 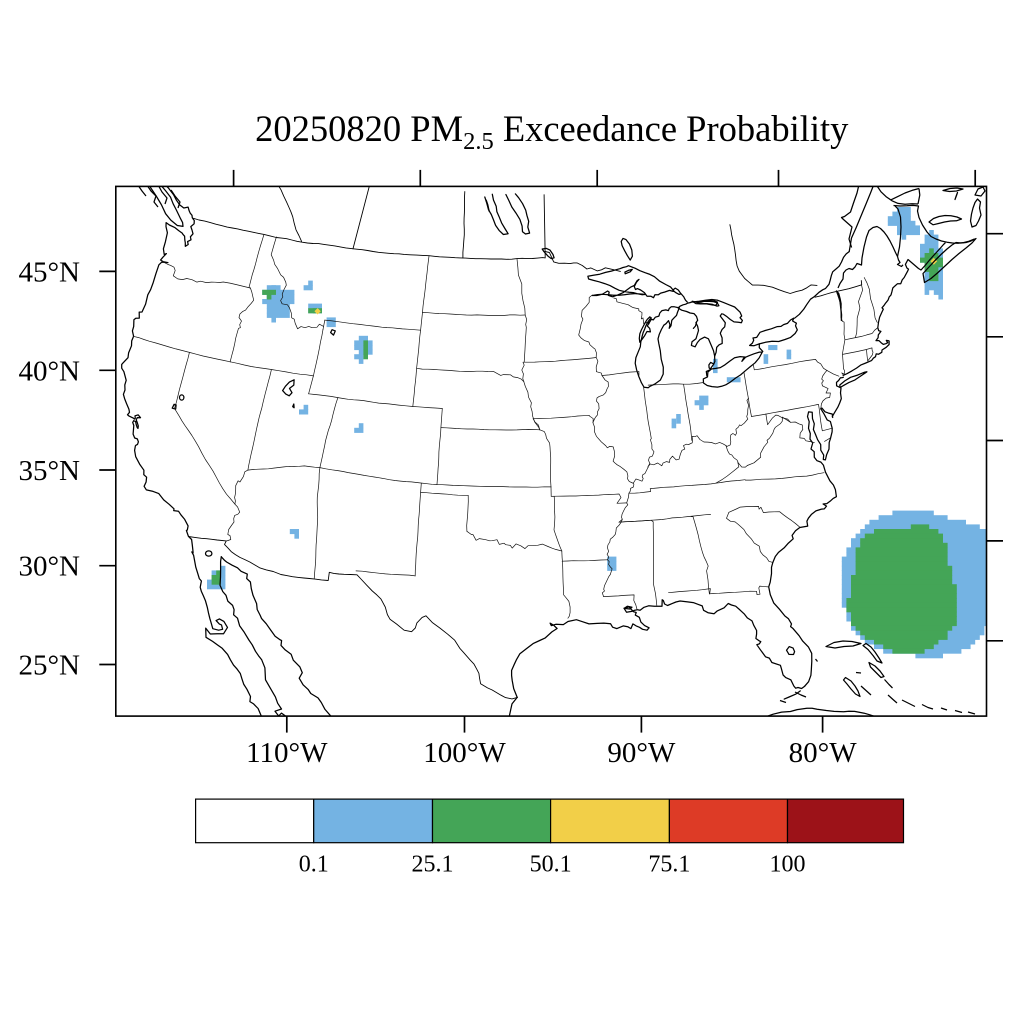 What do you see at coordinates (49, 371) in the screenshot?
I see `svg-text: 40°N` at bounding box center [49, 371].